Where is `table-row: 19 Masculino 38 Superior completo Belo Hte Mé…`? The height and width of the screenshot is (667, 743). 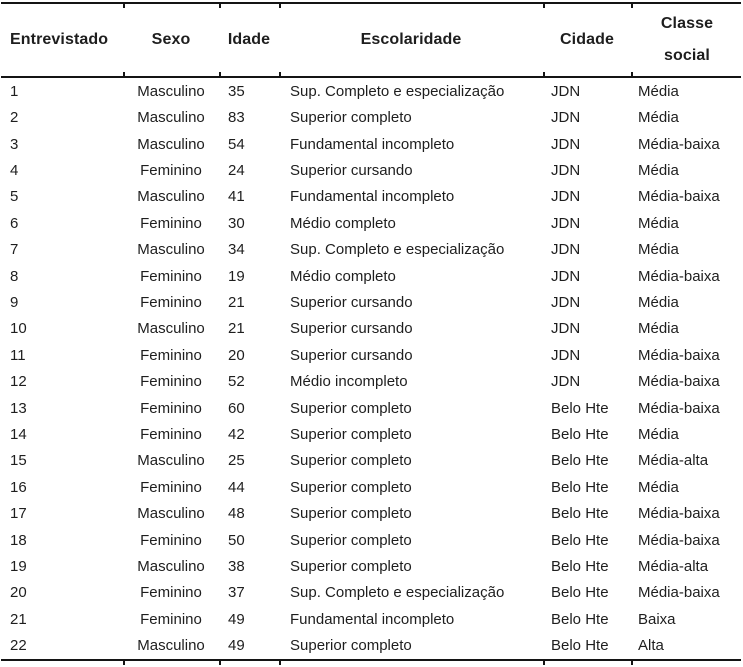
table-row: 19 Masculino 38 Superior completo Belo Hte Mé… is located at coordinates (371, 566).